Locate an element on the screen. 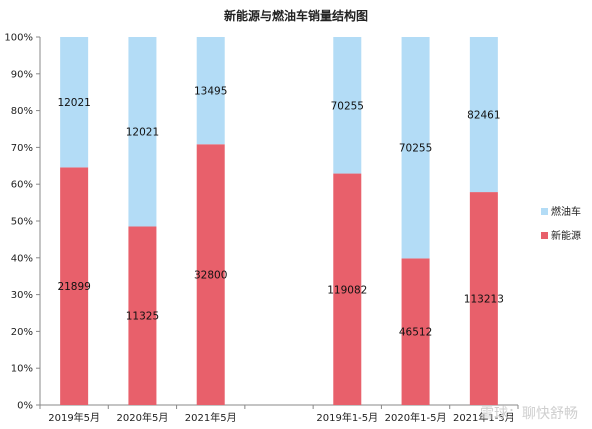  data-label-xinnengyuan: 113213 is located at coordinates (484, 300).